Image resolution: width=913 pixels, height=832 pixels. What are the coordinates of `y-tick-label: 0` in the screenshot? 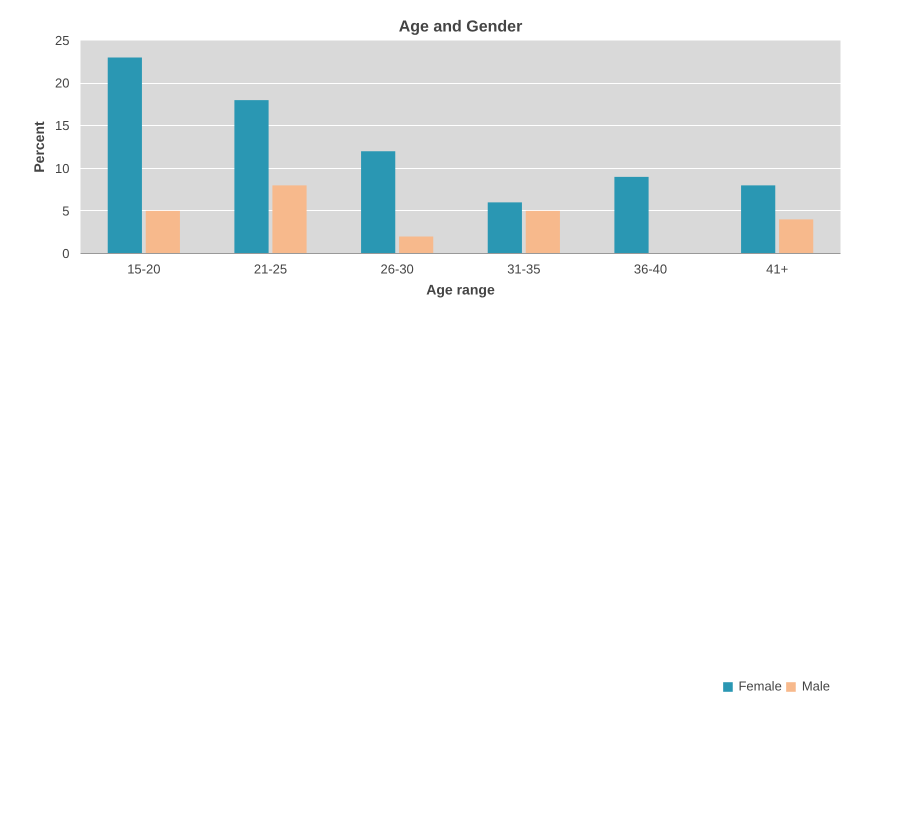 It's located at (66, 253).